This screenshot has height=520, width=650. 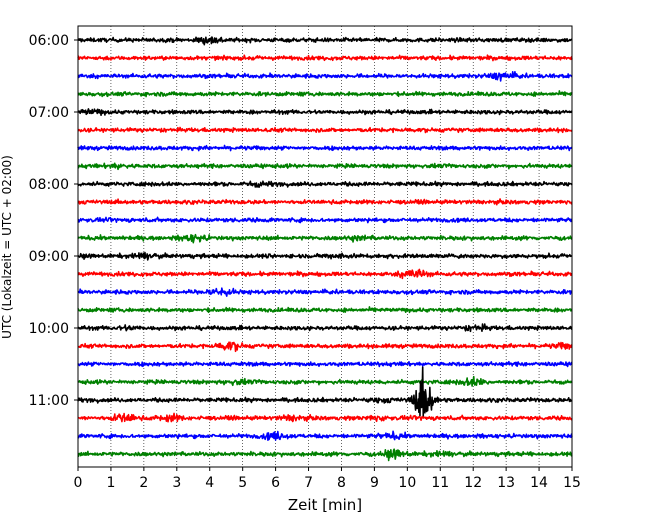 What do you see at coordinates (440, 483) in the screenshot?
I see `x-tick-label: 11` at bounding box center [440, 483].